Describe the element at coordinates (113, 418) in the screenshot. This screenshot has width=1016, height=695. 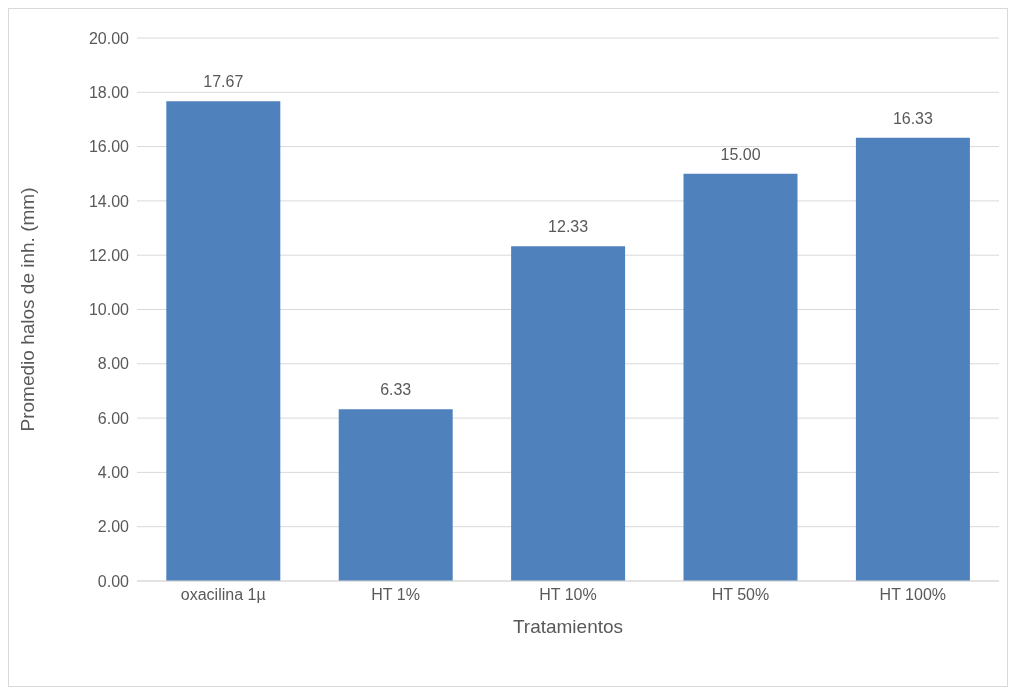
I see `y-tick-label: 6.00` at that location.